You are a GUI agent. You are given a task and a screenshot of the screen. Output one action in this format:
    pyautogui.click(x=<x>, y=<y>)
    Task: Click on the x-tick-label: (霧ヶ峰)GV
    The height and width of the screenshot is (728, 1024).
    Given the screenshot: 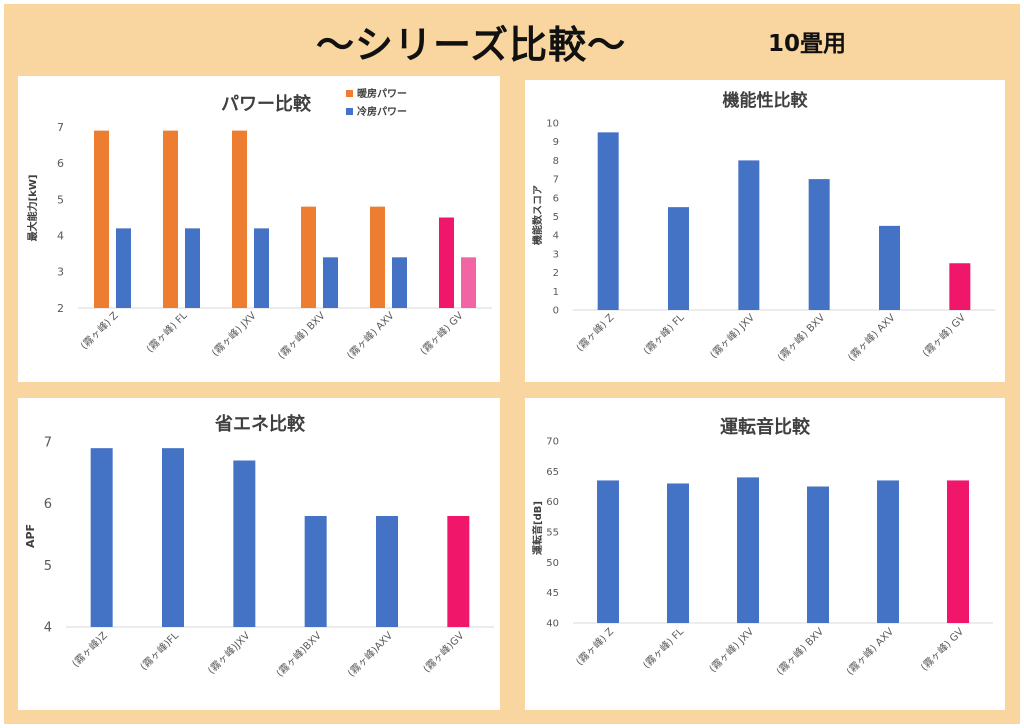 What is the action you would take?
    pyautogui.click(x=444, y=653)
    